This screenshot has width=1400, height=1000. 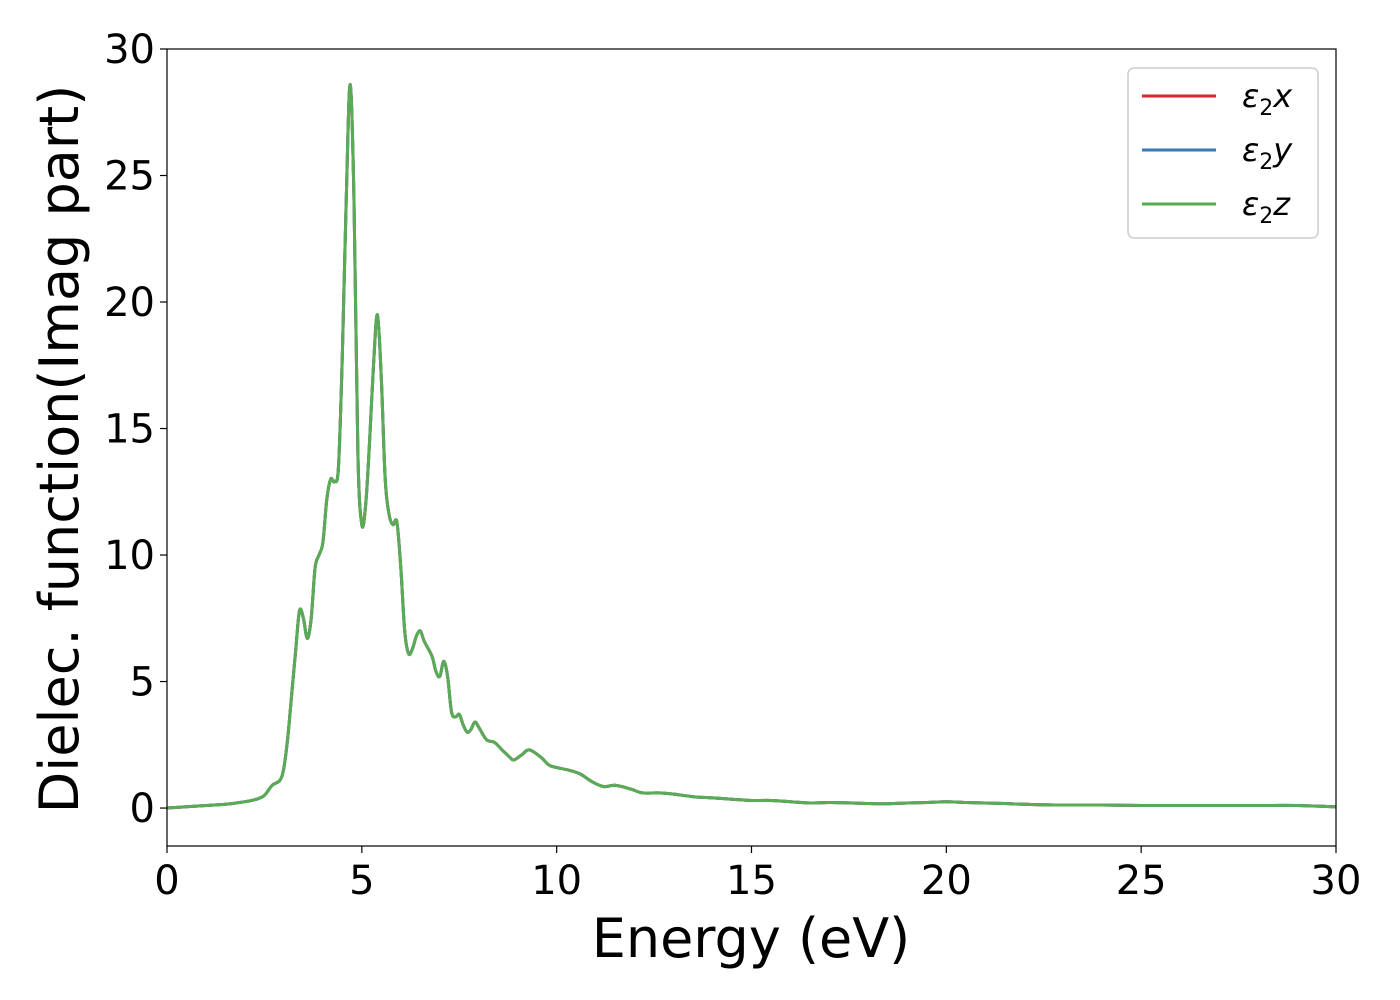 What do you see at coordinates (361, 881) in the screenshot?
I see `x-tick-label-1: 5` at bounding box center [361, 881].